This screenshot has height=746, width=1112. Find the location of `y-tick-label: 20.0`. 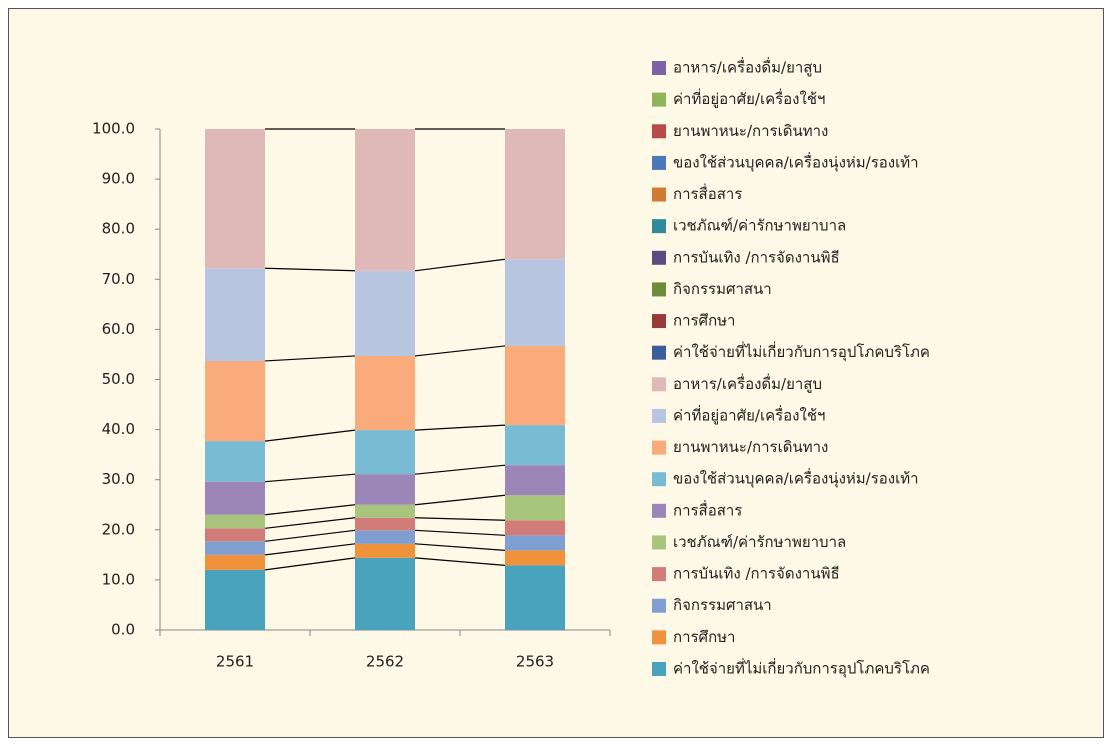

y-tick-label: 20.0 is located at coordinates (118, 529).